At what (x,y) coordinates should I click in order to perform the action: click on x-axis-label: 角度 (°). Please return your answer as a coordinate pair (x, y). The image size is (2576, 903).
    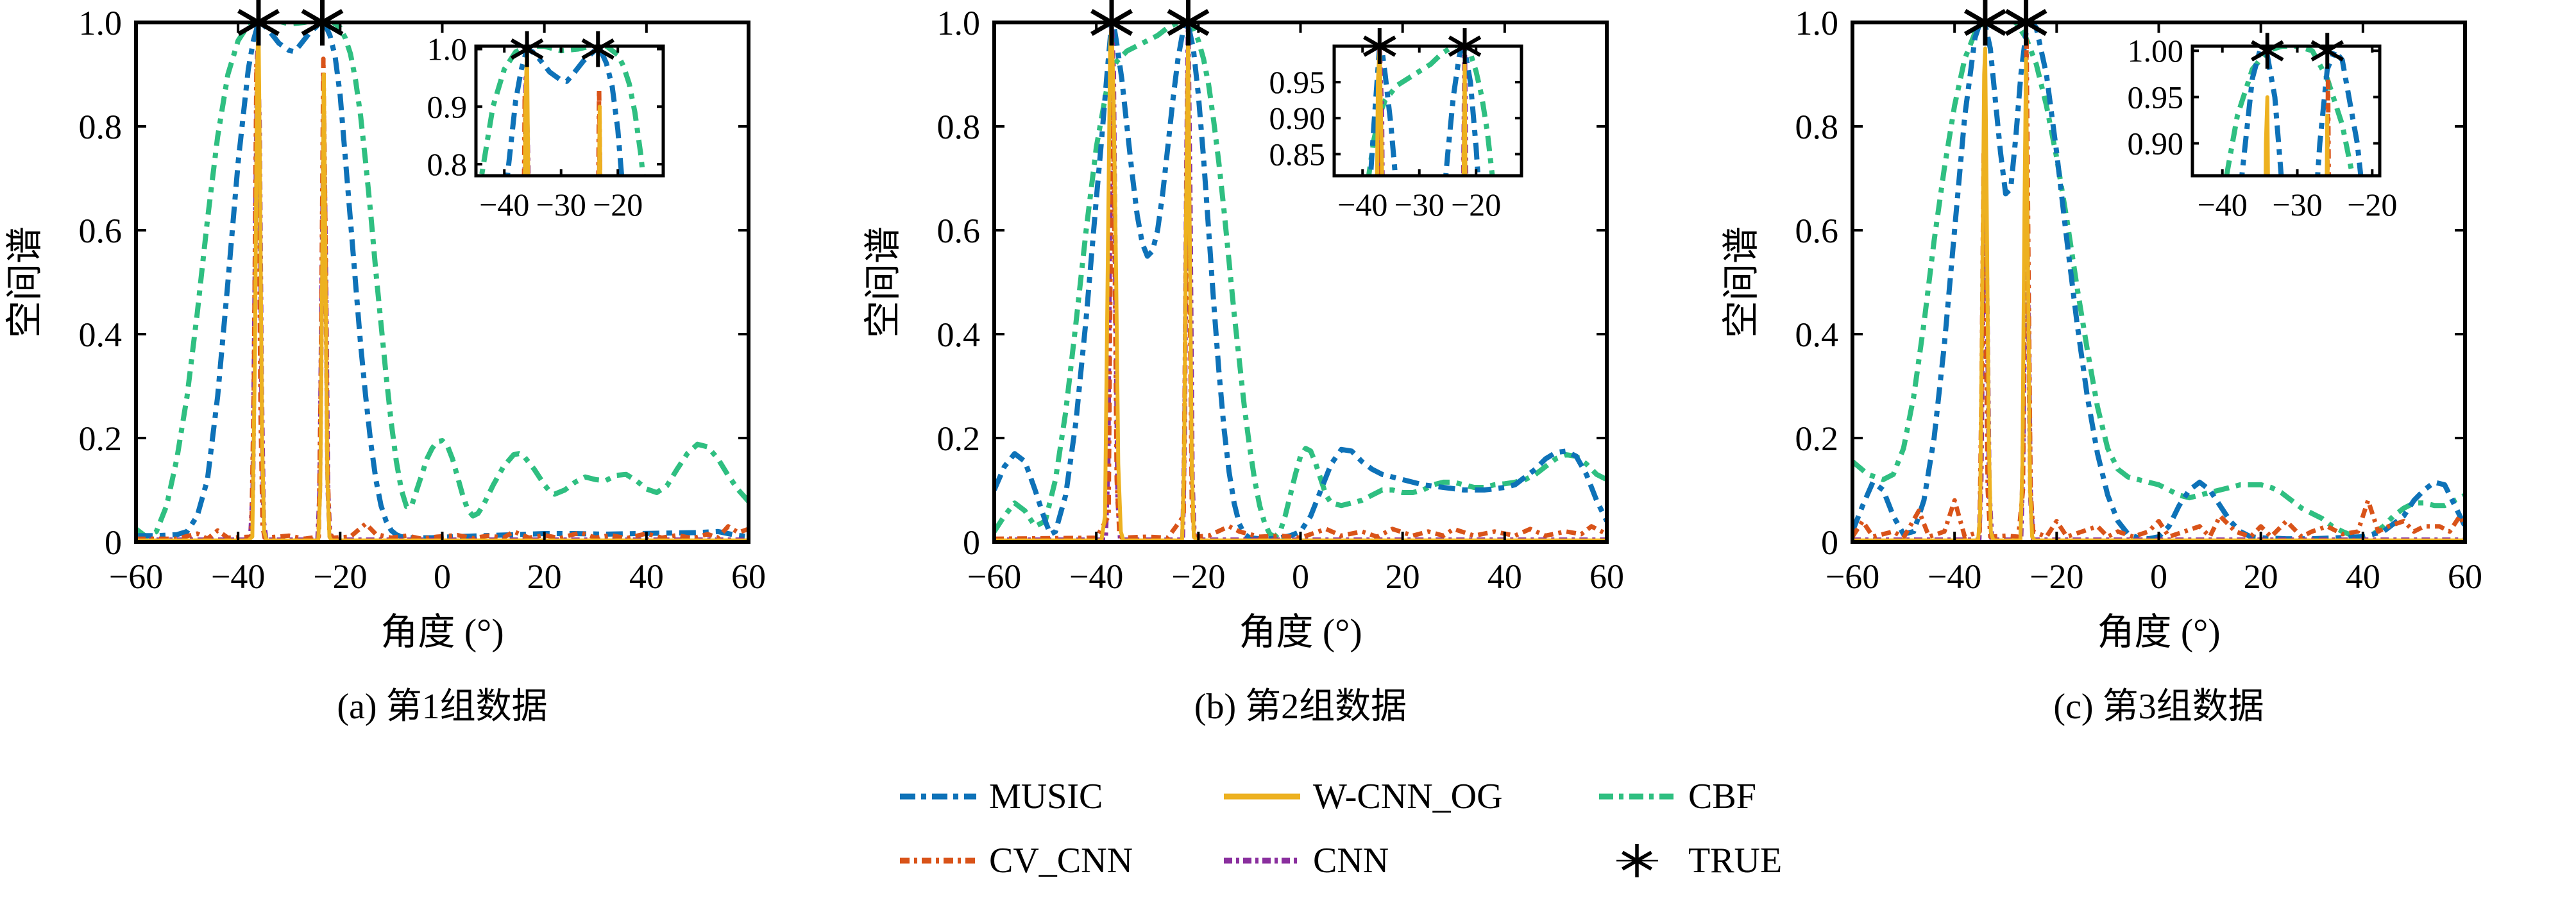
    Looking at the image, I should click on (2158, 632).